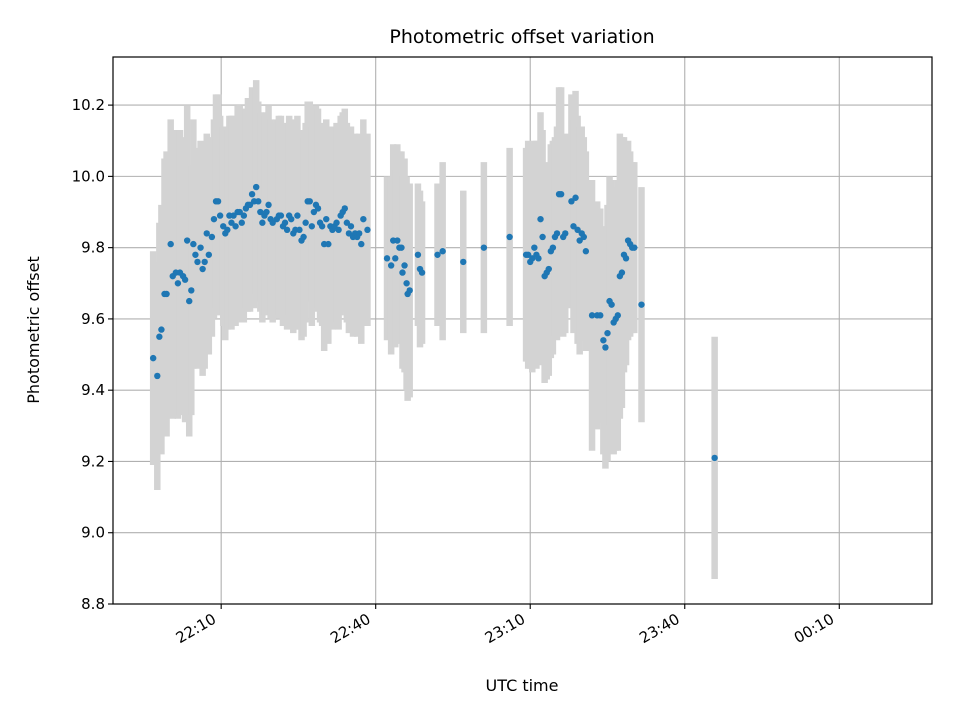  What do you see at coordinates (521, 37) in the screenshot?
I see `chart-title: Photometric offset variation` at bounding box center [521, 37].